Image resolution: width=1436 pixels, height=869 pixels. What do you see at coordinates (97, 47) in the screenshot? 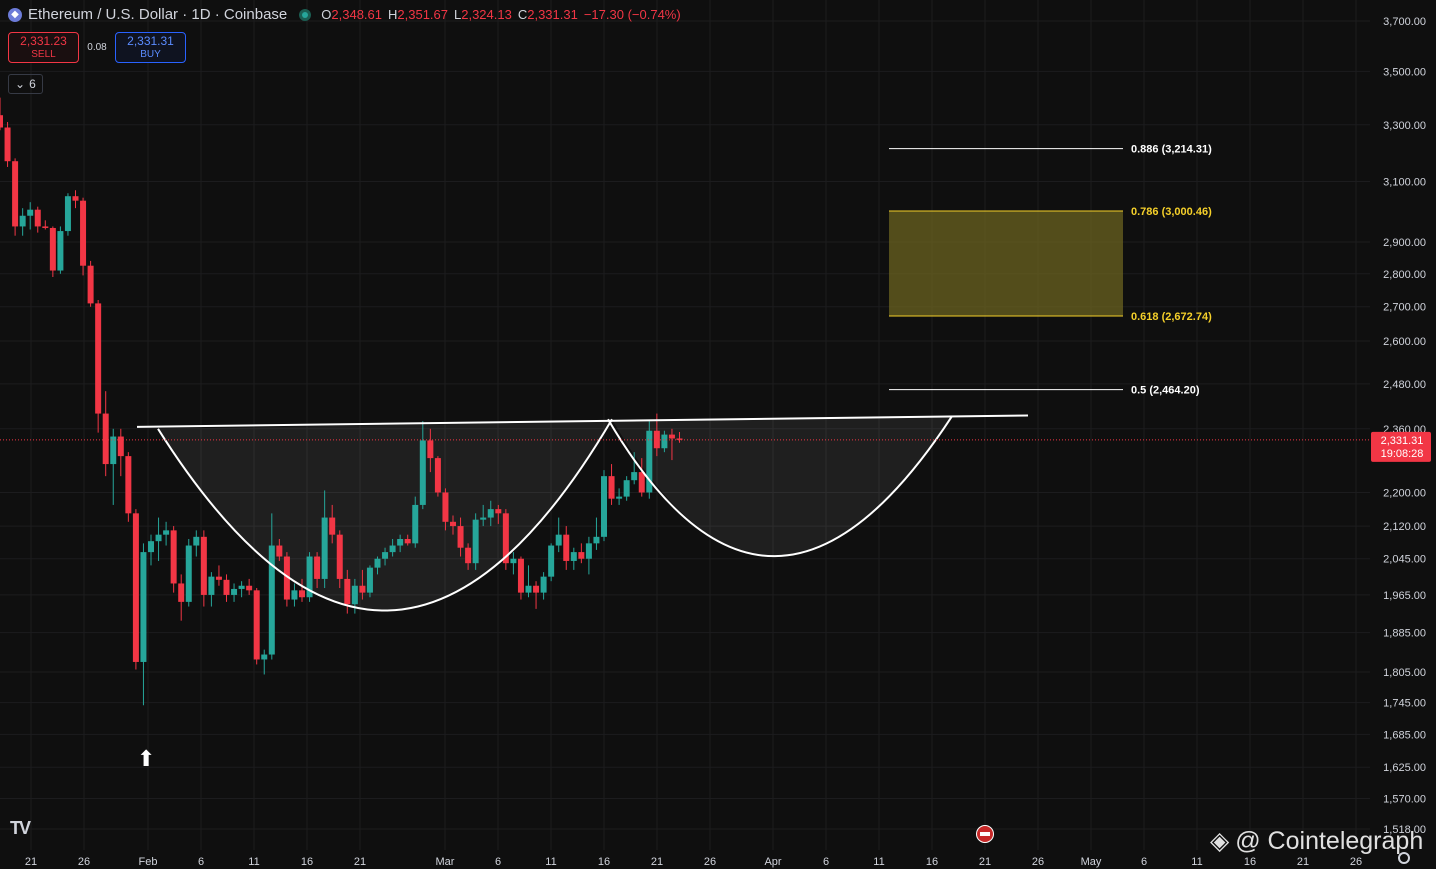
I see `trade-panel: 2,331.23 SELL 0.08 2,331.31 BUY` at bounding box center [97, 47].